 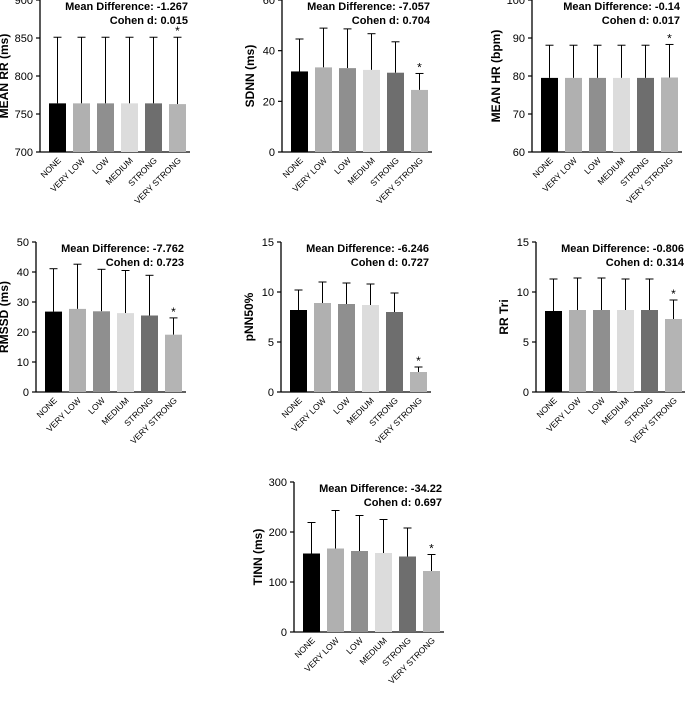 What do you see at coordinates (519, 115) in the screenshot?
I see `y-tick-label: 70` at bounding box center [519, 115].